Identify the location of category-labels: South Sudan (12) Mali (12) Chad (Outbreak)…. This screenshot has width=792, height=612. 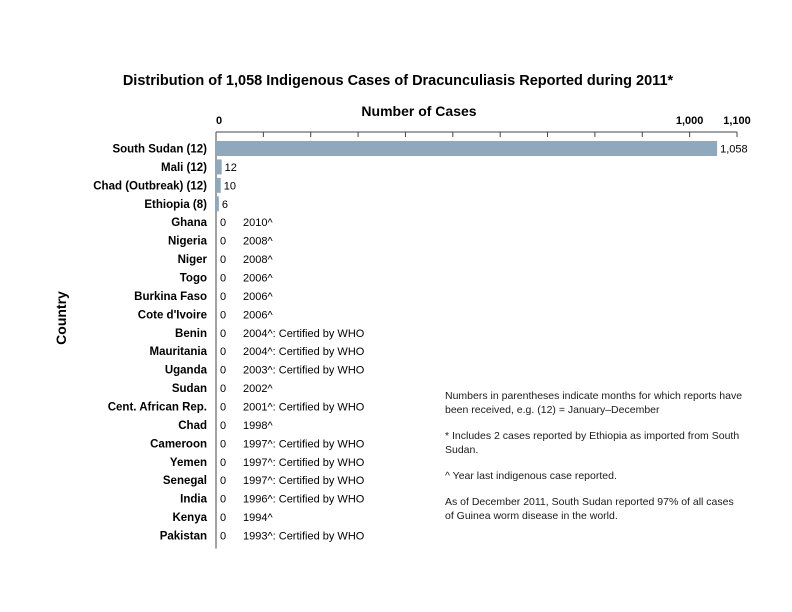
(150, 343).